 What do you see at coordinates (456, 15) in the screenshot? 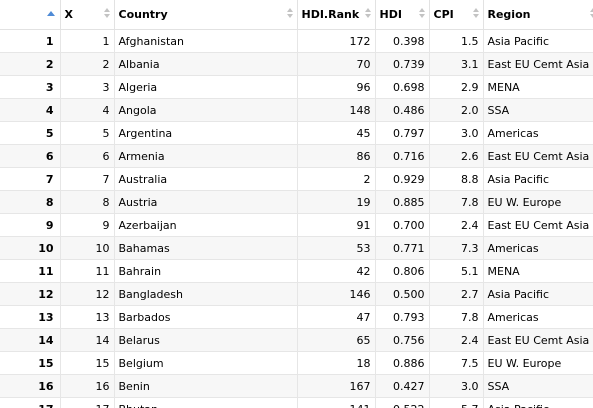
I see `header-cpi: CPI` at bounding box center [456, 15].